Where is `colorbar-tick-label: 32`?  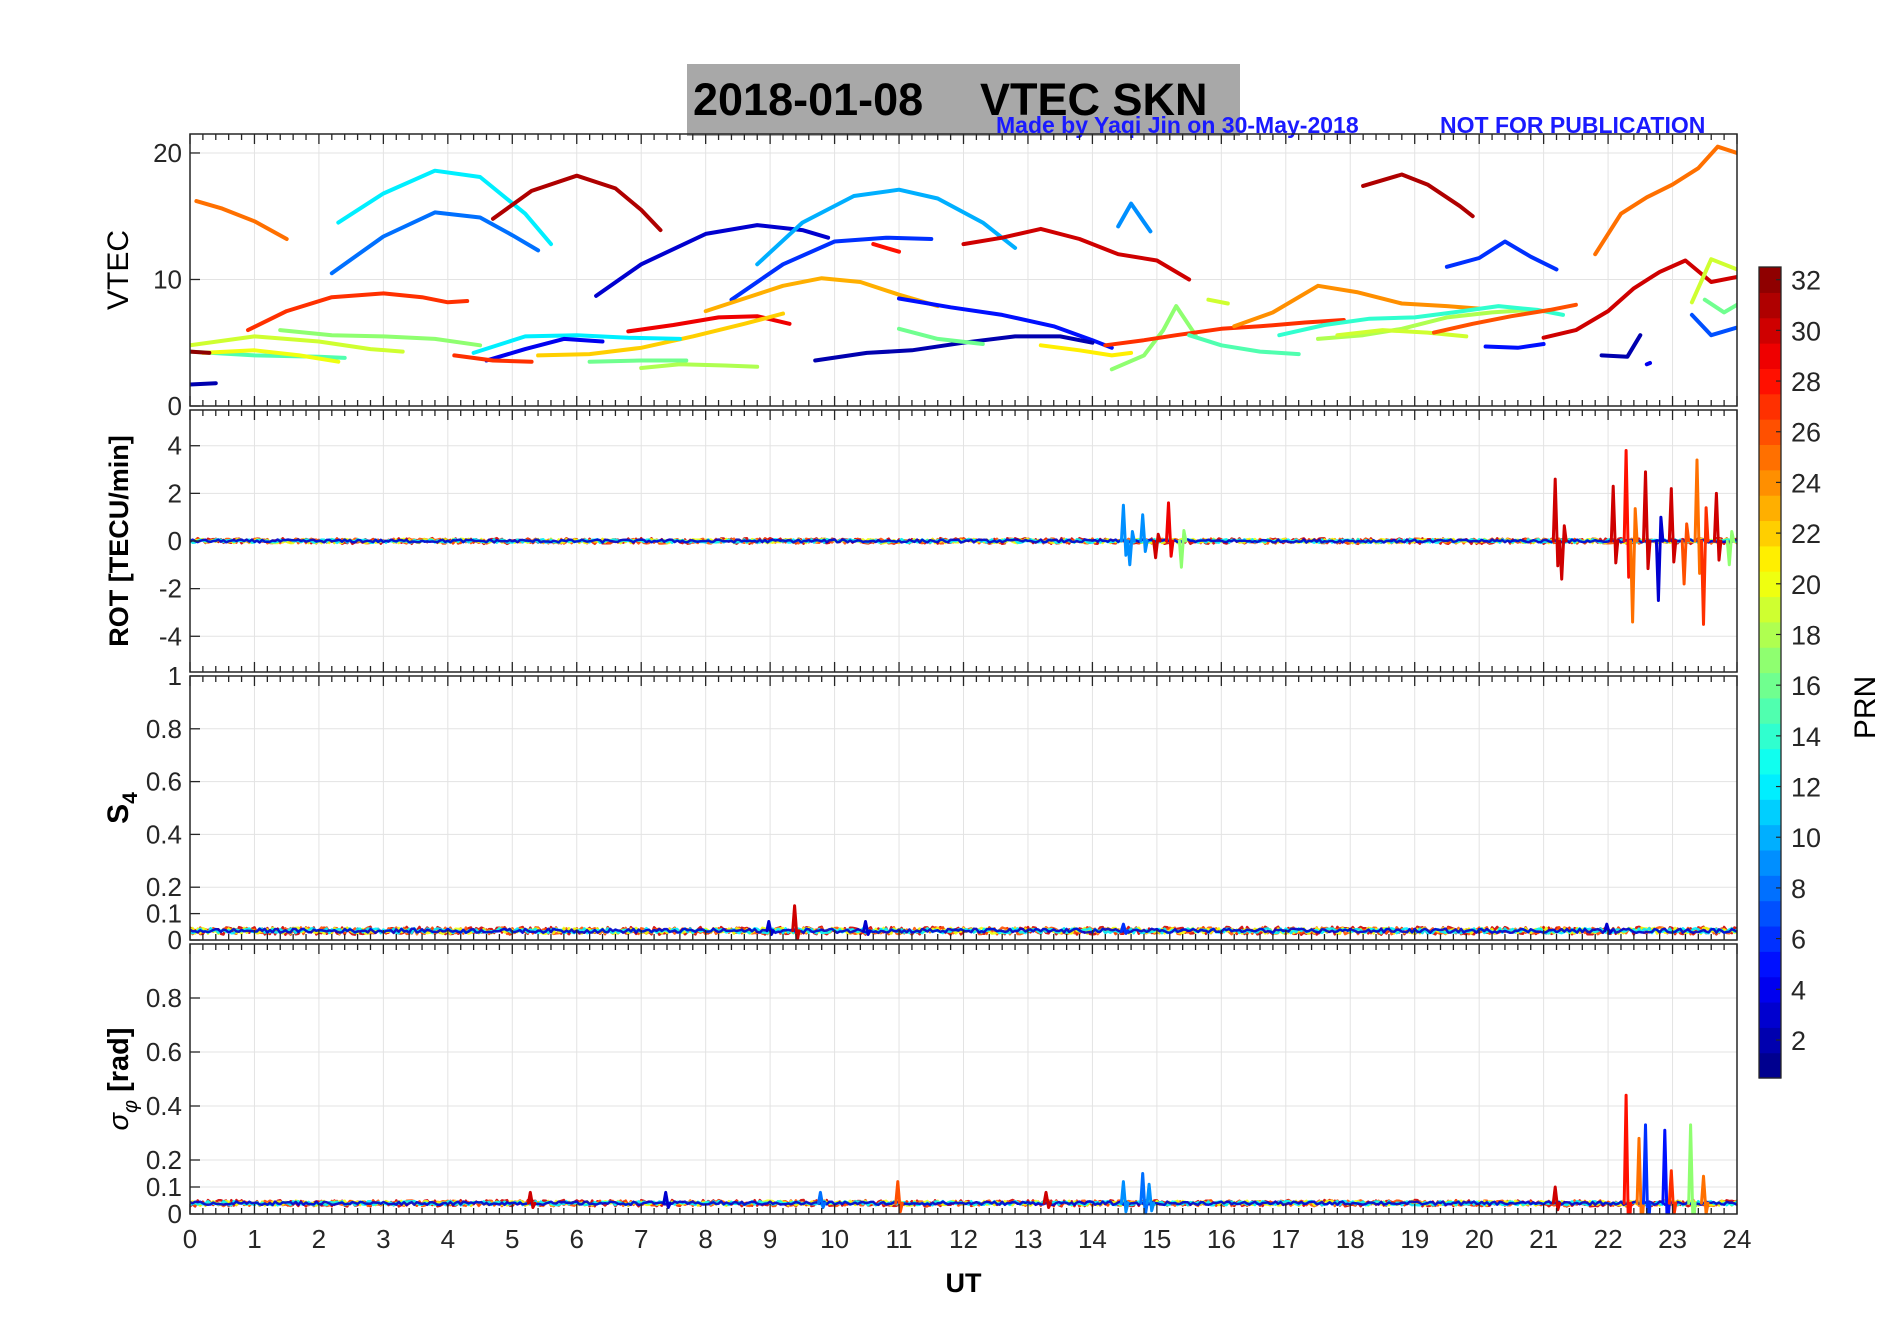
colorbar-tick-label: 32 is located at coordinates (1806, 281).